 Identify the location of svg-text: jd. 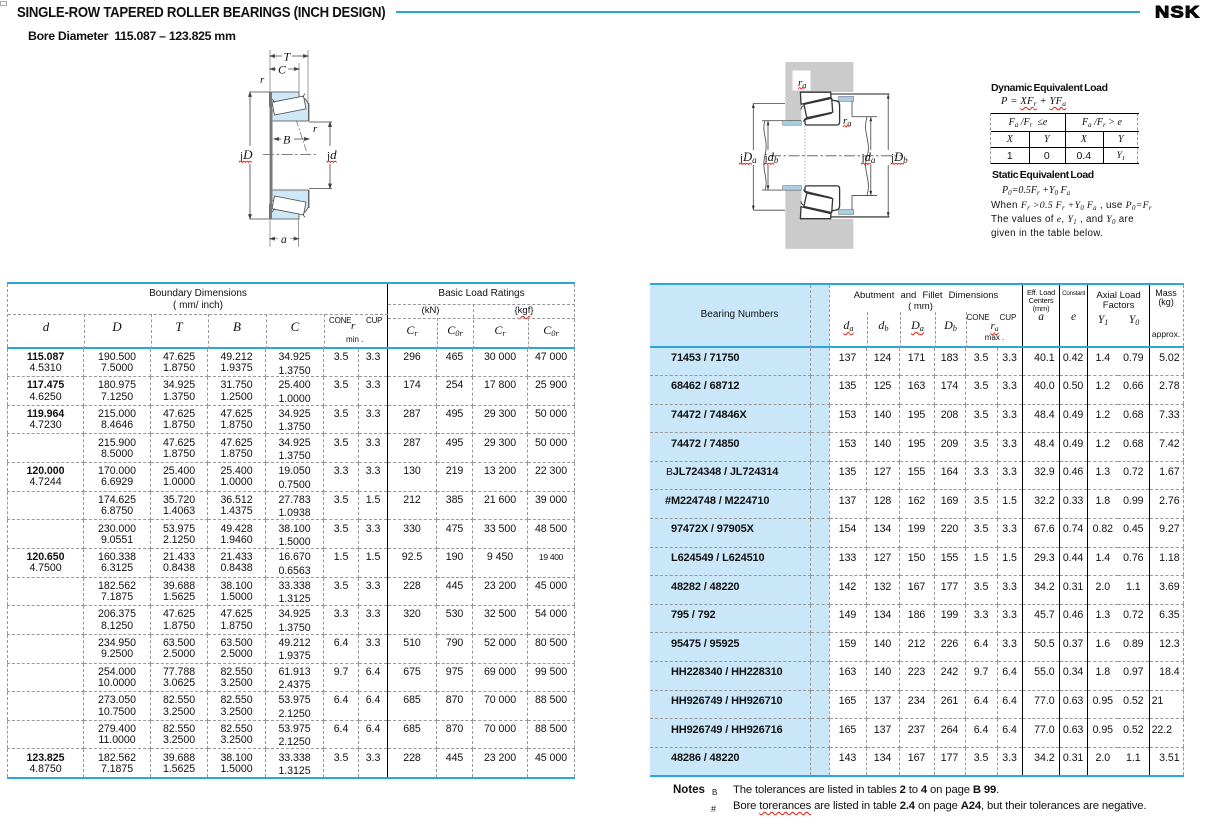
(331, 154).